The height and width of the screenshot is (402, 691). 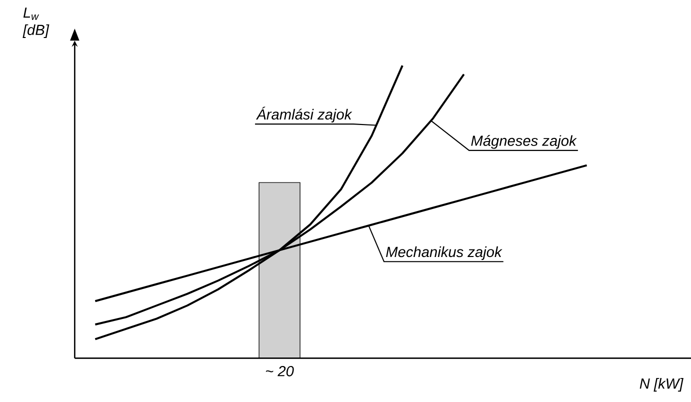 I want to click on text: Mágneses zajok, so click(x=524, y=141).